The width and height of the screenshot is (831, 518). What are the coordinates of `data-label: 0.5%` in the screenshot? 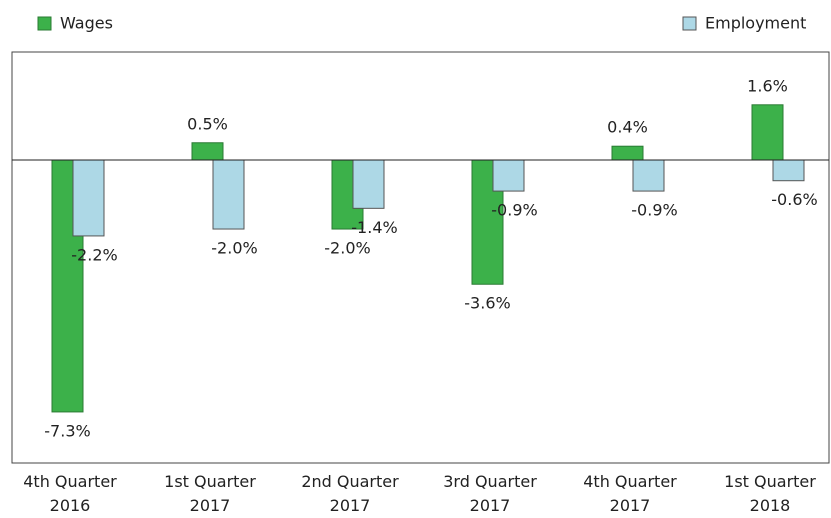 It's located at (207, 123).